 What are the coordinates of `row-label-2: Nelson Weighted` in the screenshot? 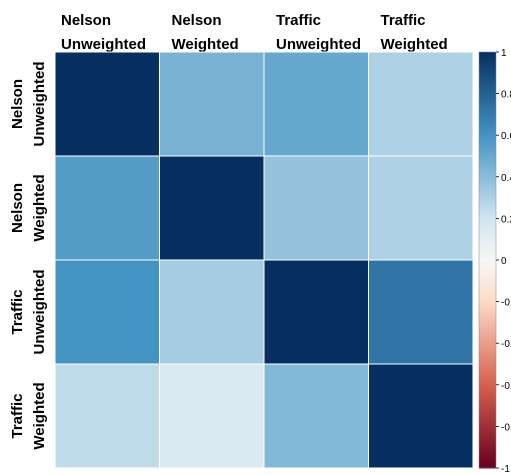 It's located at (28, 207).